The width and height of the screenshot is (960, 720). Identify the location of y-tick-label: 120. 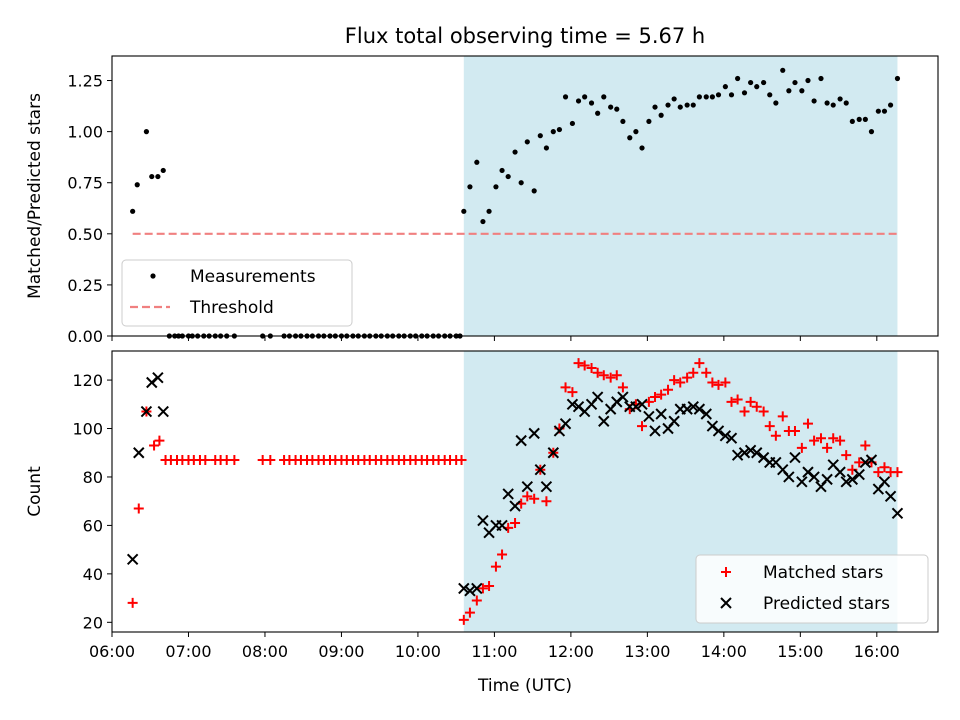
(87, 380).